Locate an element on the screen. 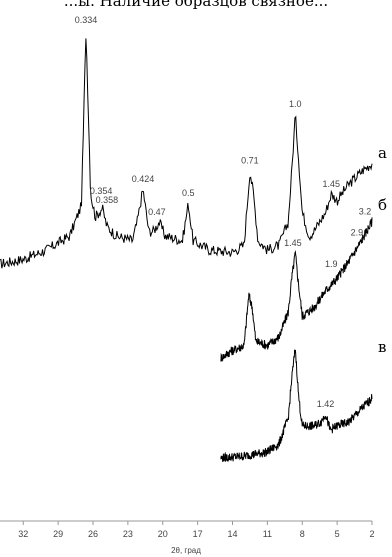  peak-label: 0.424 is located at coordinates (143, 179).